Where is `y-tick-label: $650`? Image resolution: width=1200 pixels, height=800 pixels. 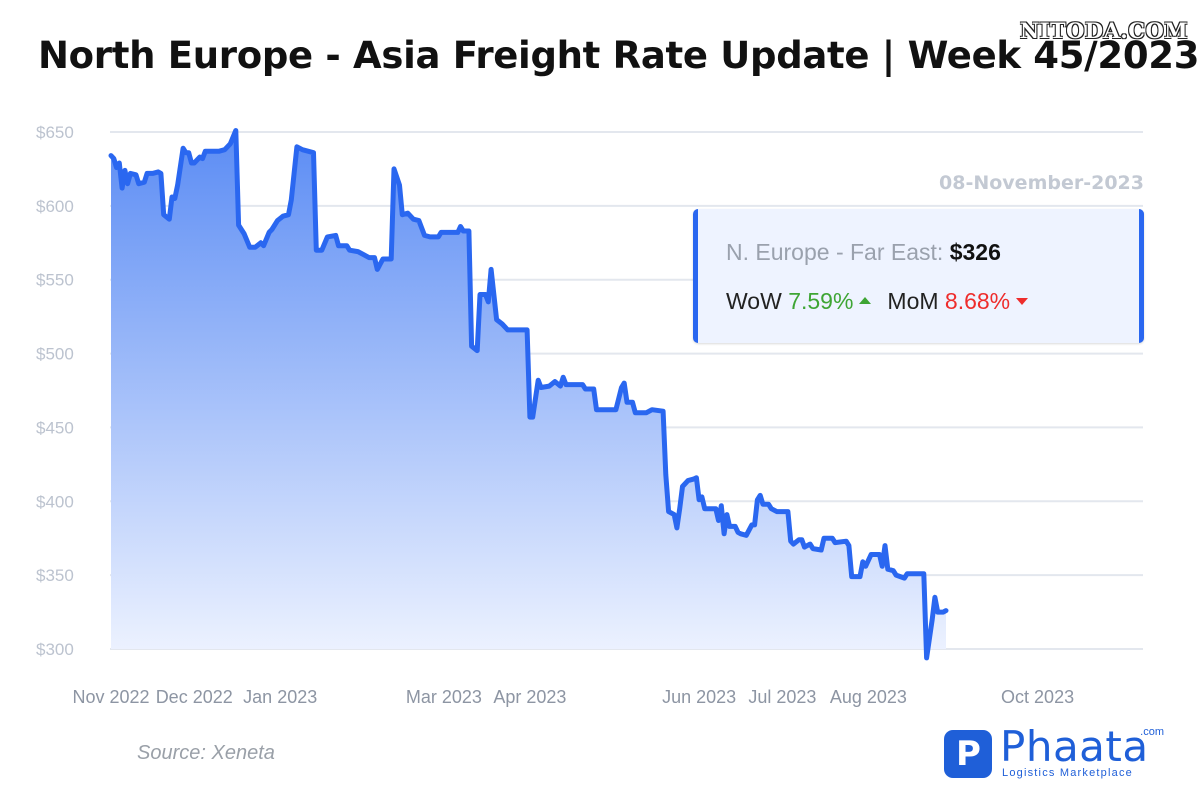
y-tick-label: $650 is located at coordinates (55, 132).